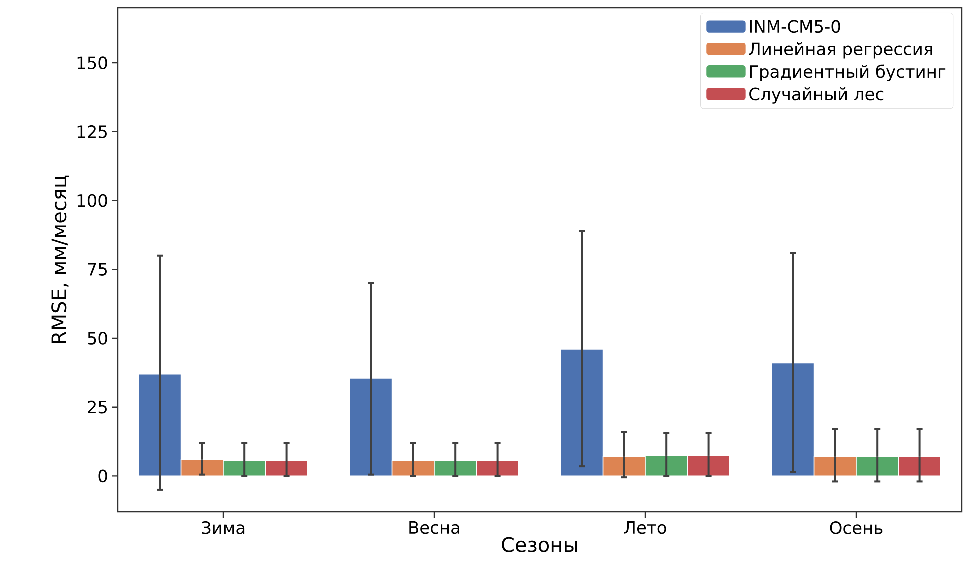 Image resolution: width=964 pixels, height=582 pixels. I want to click on x-tick-label: Осень, so click(856, 528).